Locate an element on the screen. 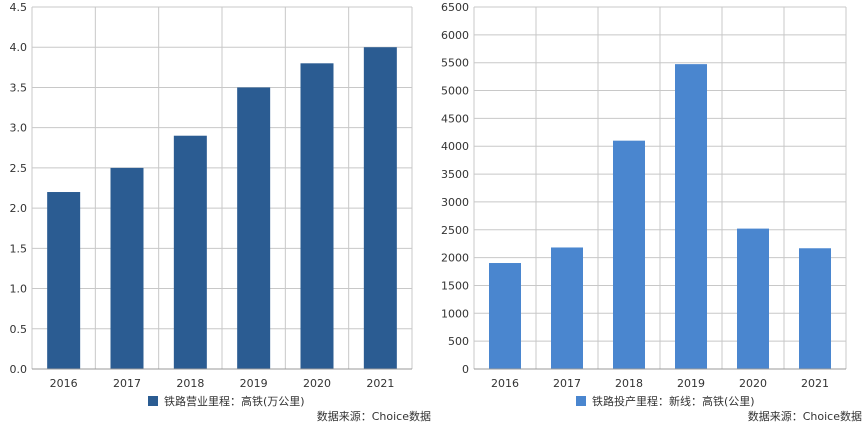  y-tick-label: 4.0 is located at coordinates (19, 47).